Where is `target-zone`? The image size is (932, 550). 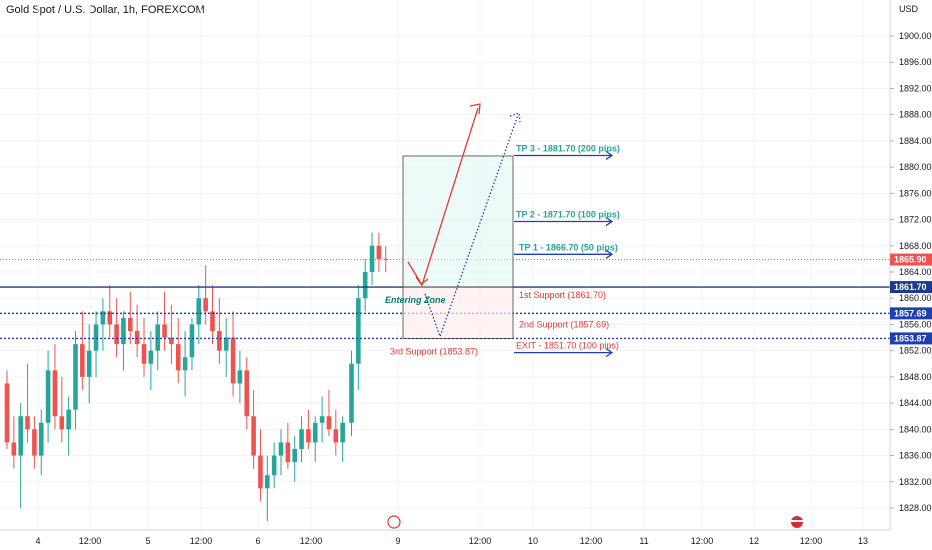 target-zone is located at coordinates (458, 221).